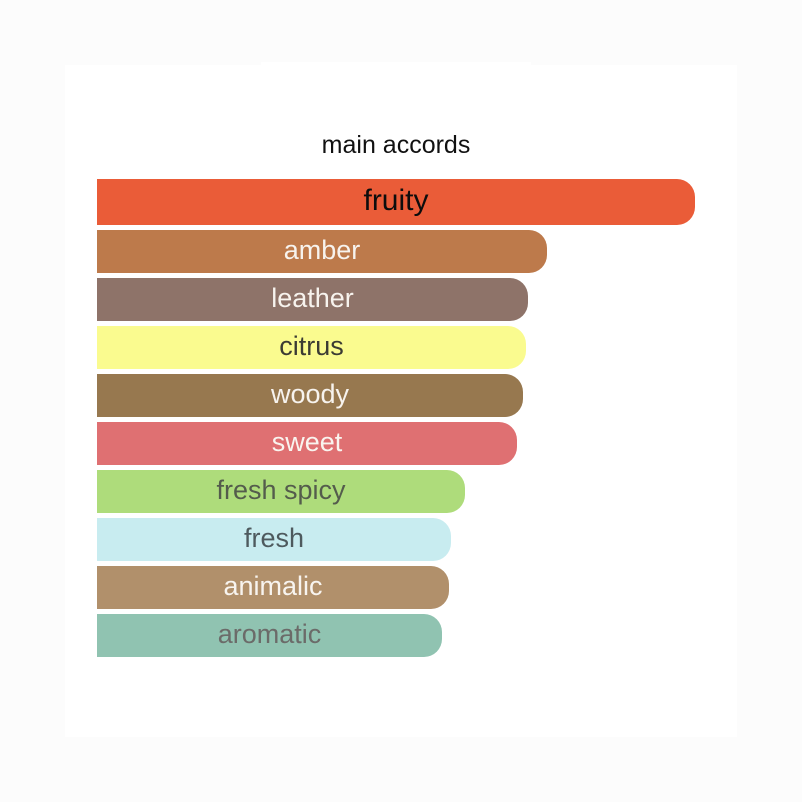 The width and height of the screenshot is (802, 802). I want to click on accord-bar-amber: amber, so click(322, 251).